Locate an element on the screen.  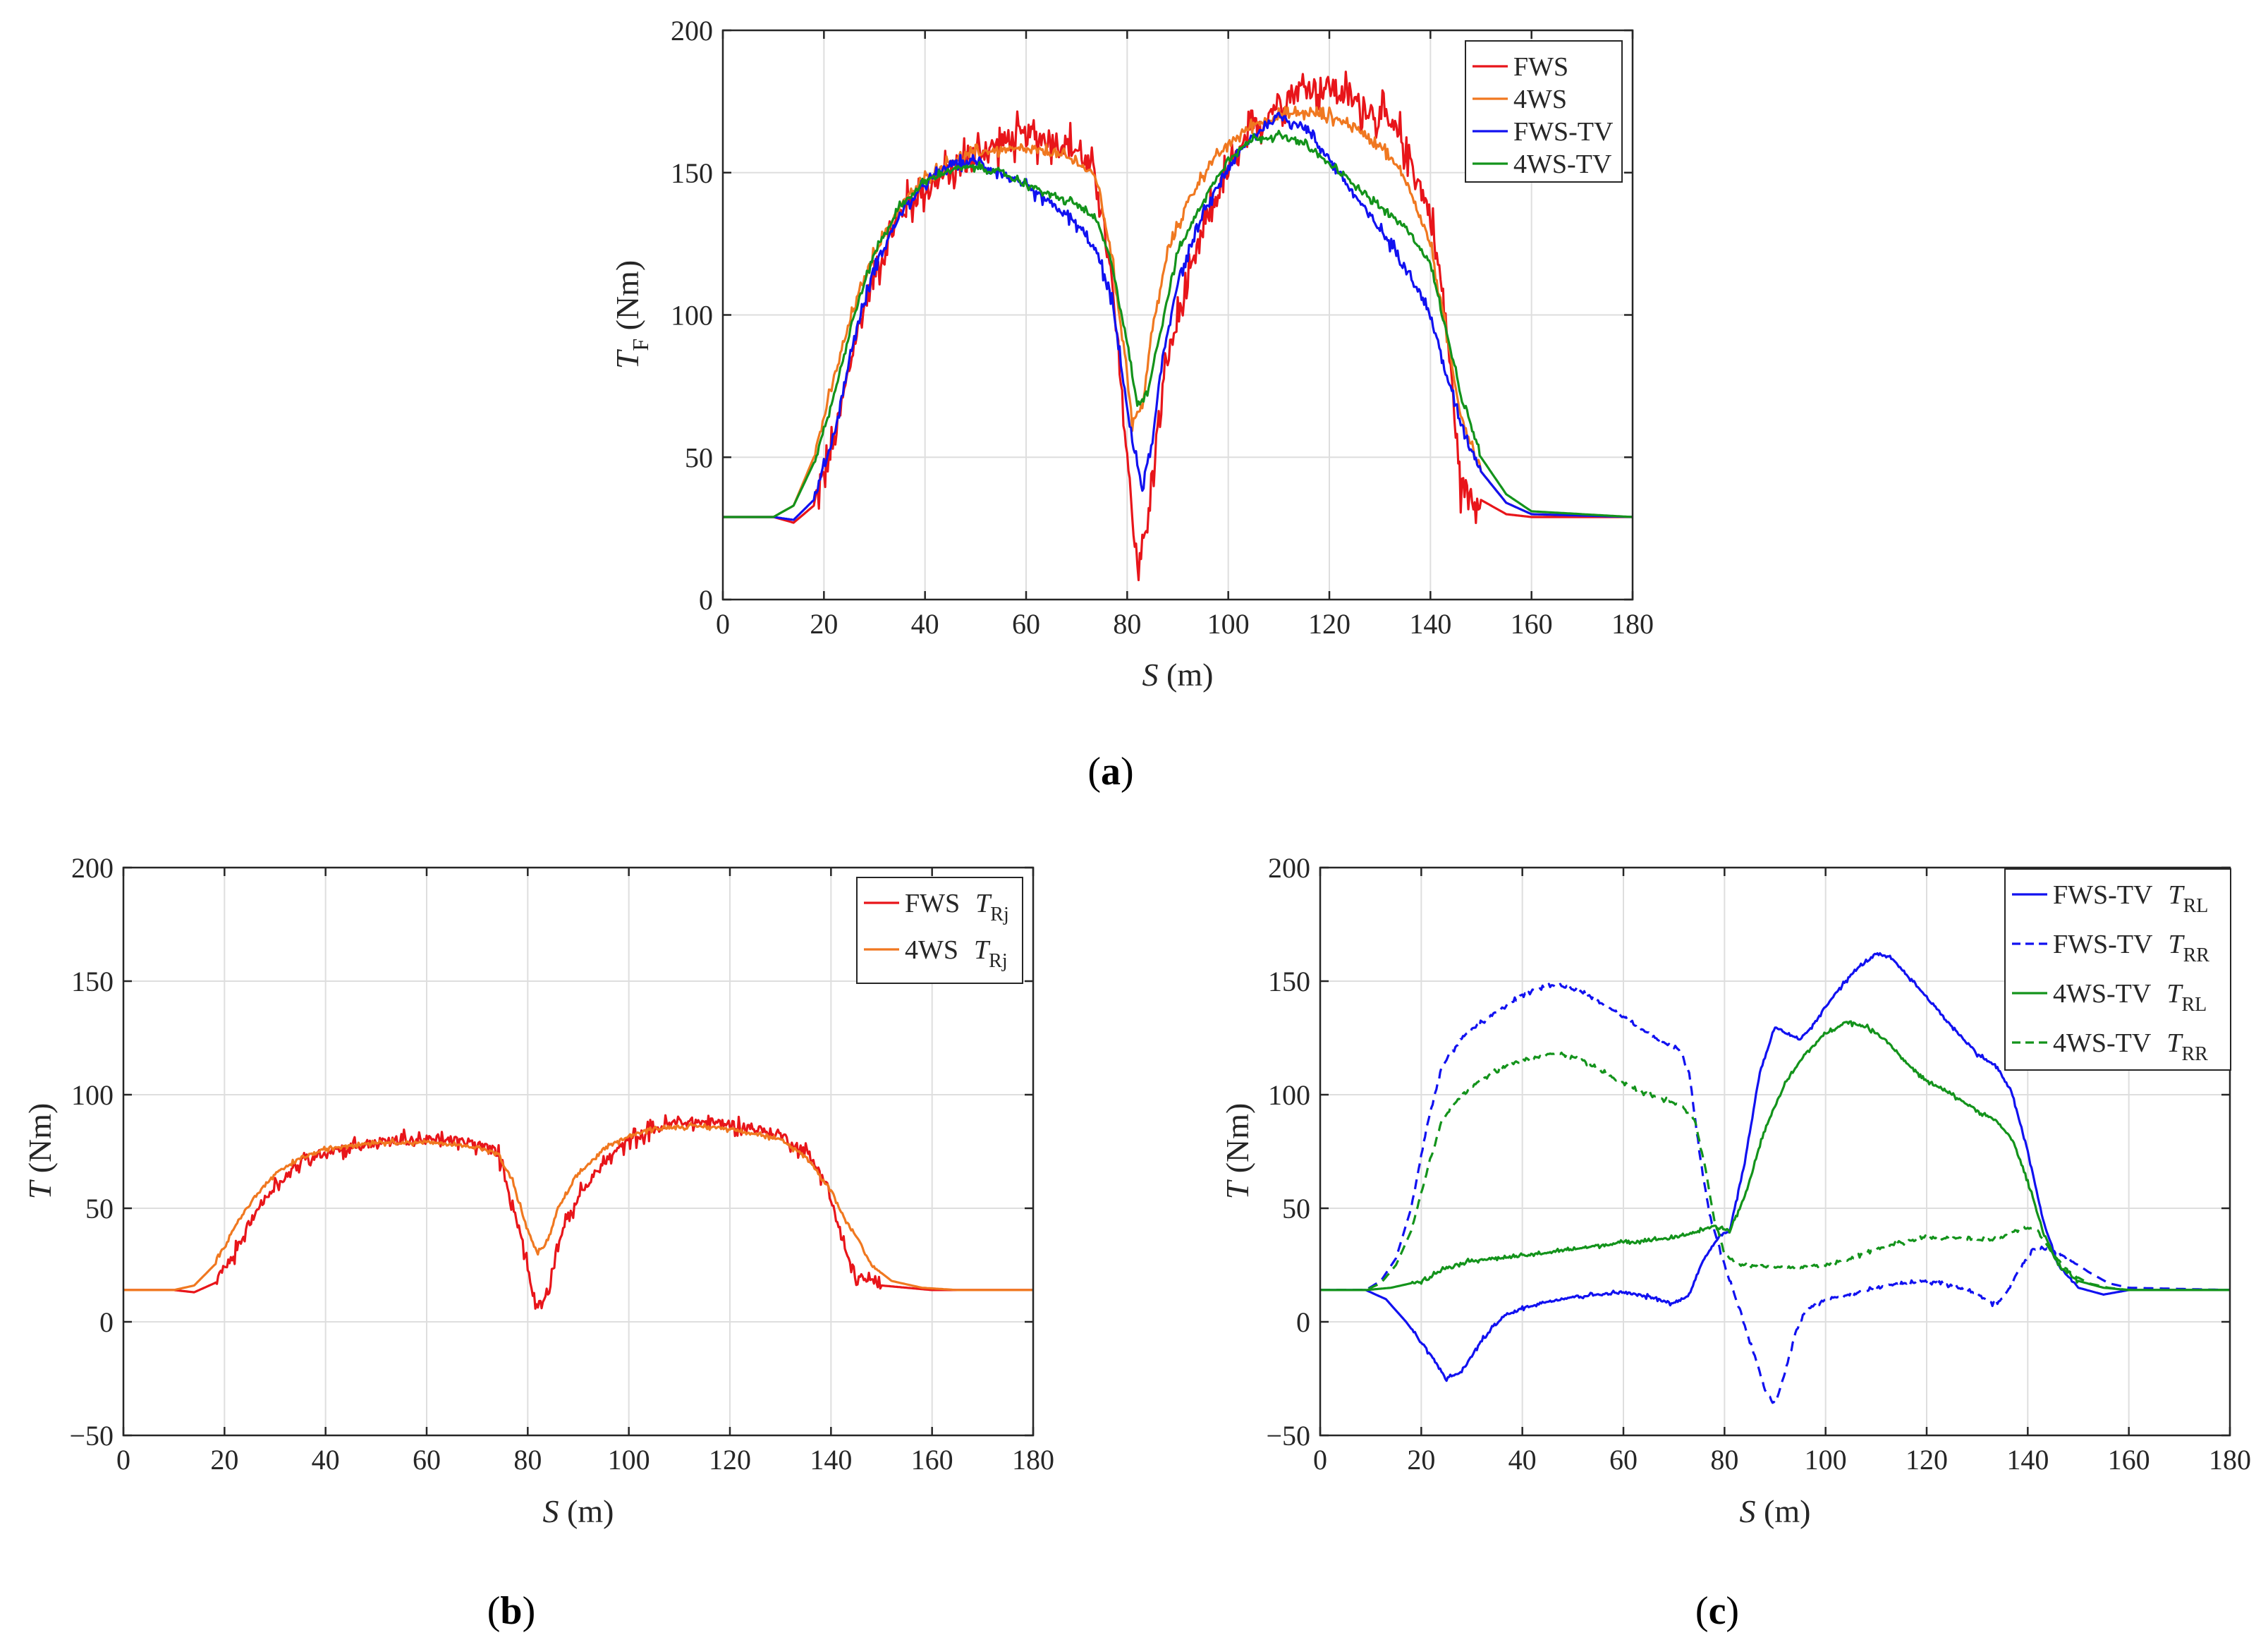
y-tick-label: −50 is located at coordinates (91, 1436).